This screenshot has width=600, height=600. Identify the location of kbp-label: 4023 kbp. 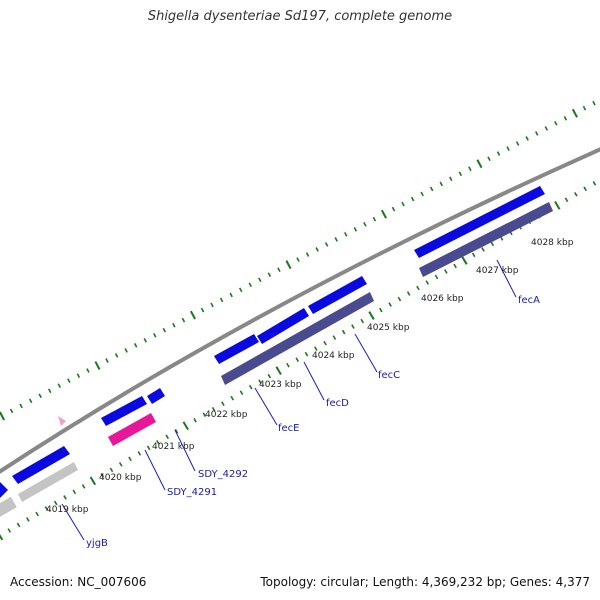
(280, 385).